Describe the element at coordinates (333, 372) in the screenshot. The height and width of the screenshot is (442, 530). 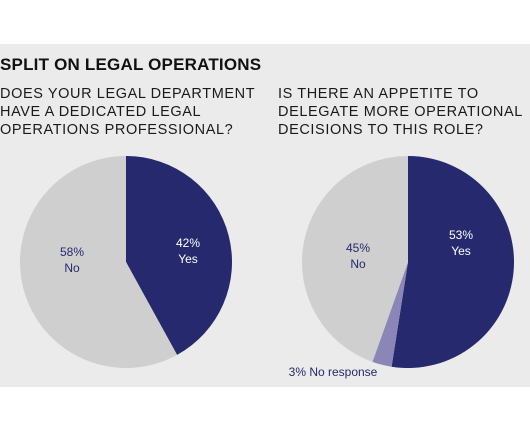
I see `pie-label-no-response: 3% No response` at that location.